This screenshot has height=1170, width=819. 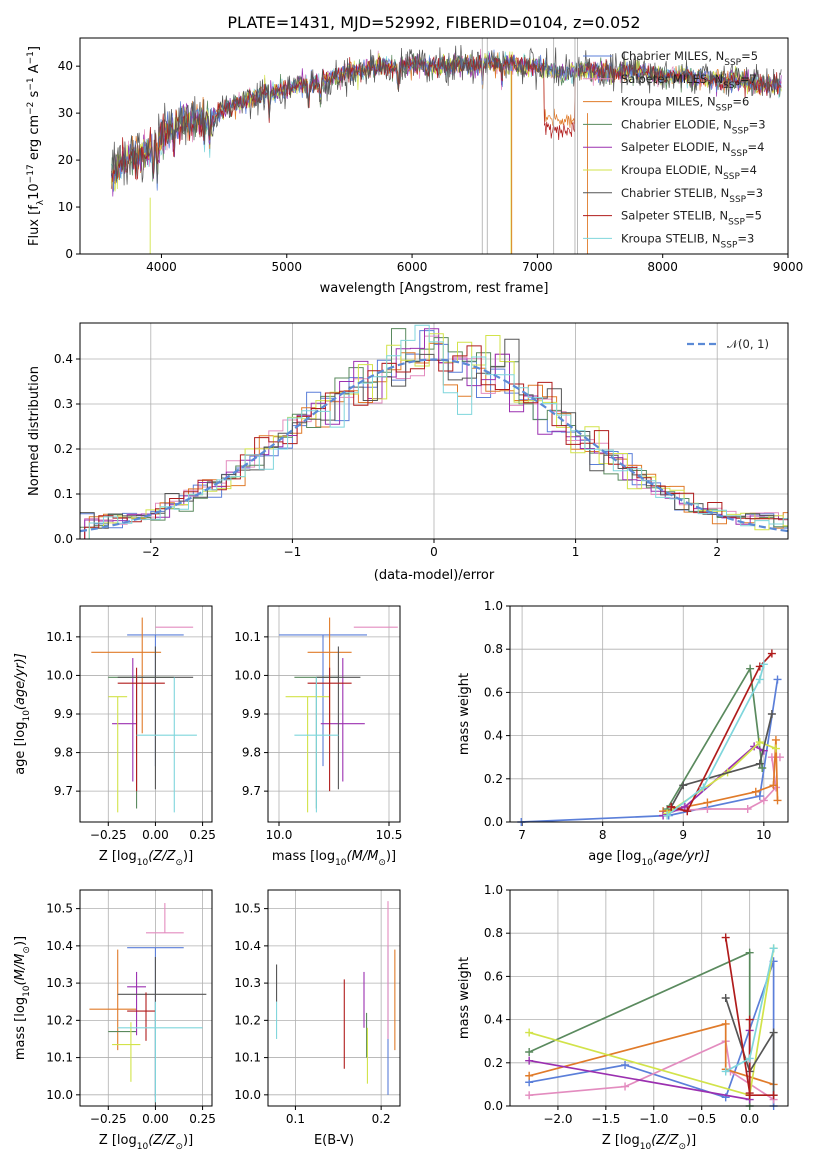 What do you see at coordinates (464, 714) in the screenshot?
I see `y-axis-label: mass weight` at bounding box center [464, 714].